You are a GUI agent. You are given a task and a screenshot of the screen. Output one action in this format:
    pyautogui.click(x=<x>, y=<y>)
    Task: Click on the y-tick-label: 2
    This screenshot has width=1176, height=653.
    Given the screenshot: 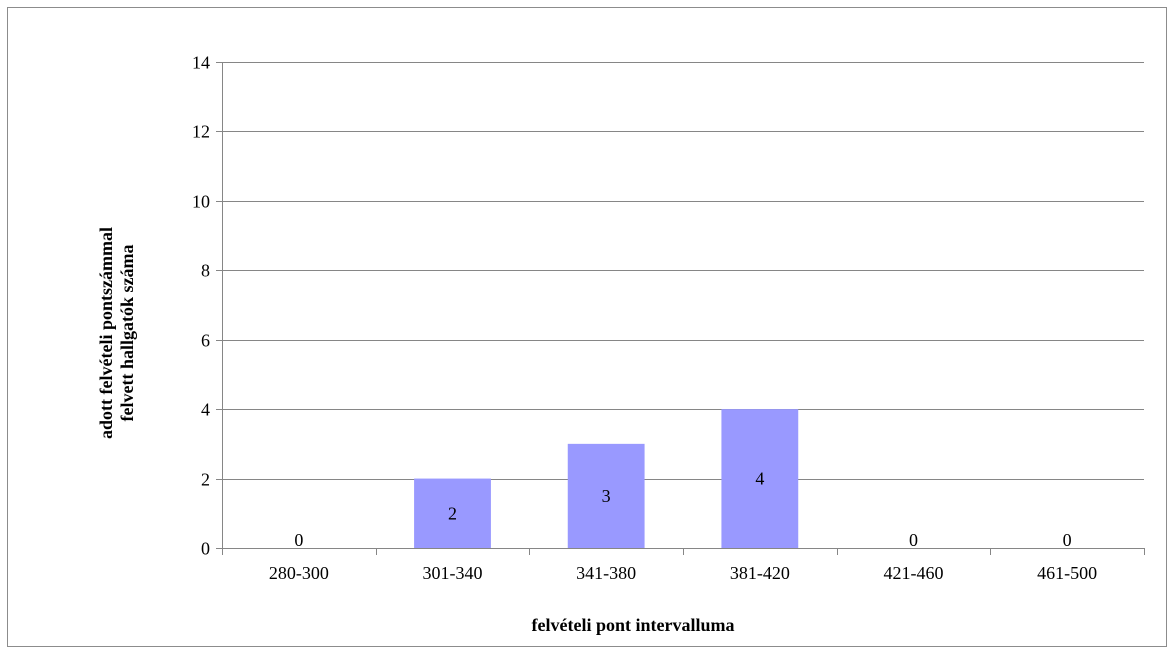 What is the action you would take?
    pyautogui.click(x=205, y=480)
    